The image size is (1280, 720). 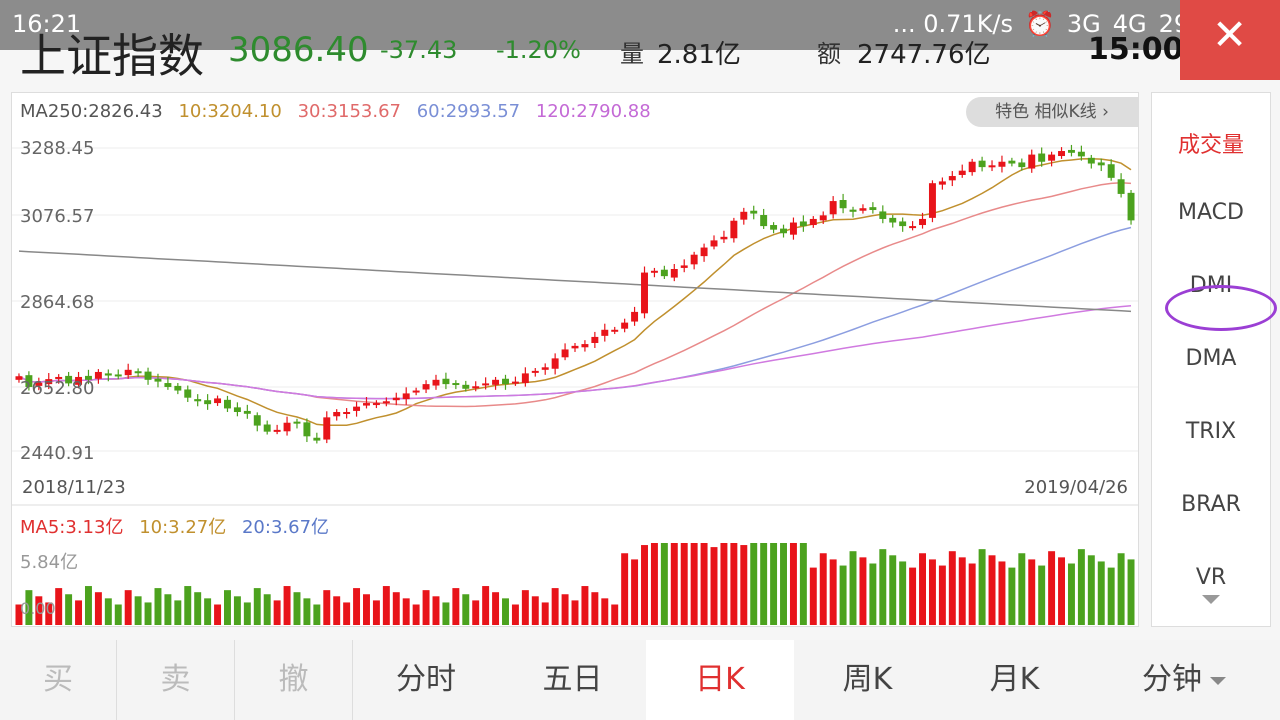 What do you see at coordinates (175, 679) in the screenshot?
I see `sell-button: 卖` at bounding box center [175, 679].